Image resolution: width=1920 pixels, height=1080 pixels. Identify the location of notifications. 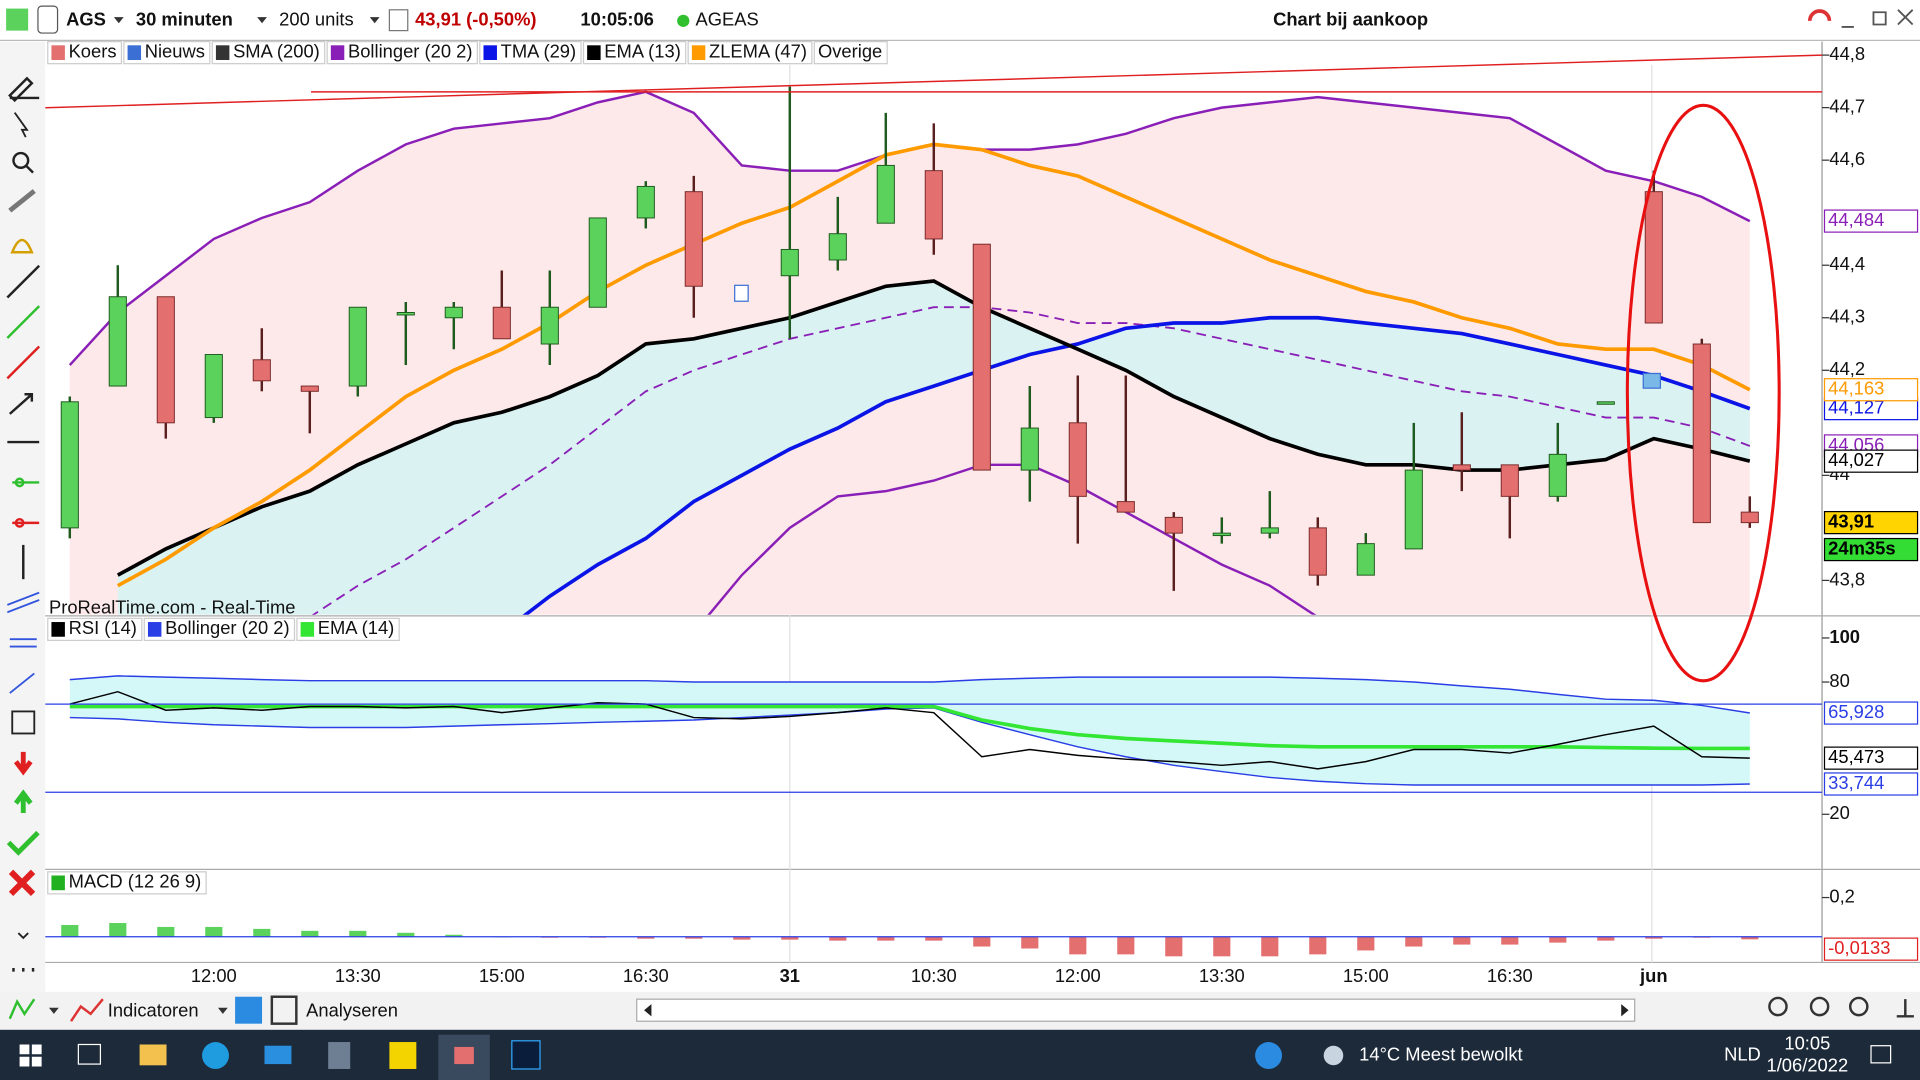
(1881, 1054).